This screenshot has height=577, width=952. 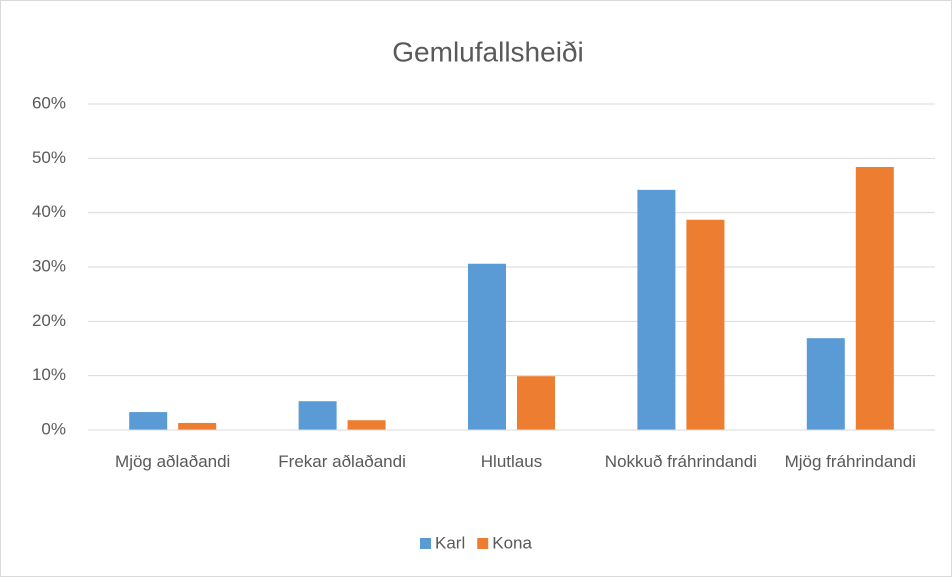 I want to click on y-tick-label: 50%, so click(x=49, y=157).